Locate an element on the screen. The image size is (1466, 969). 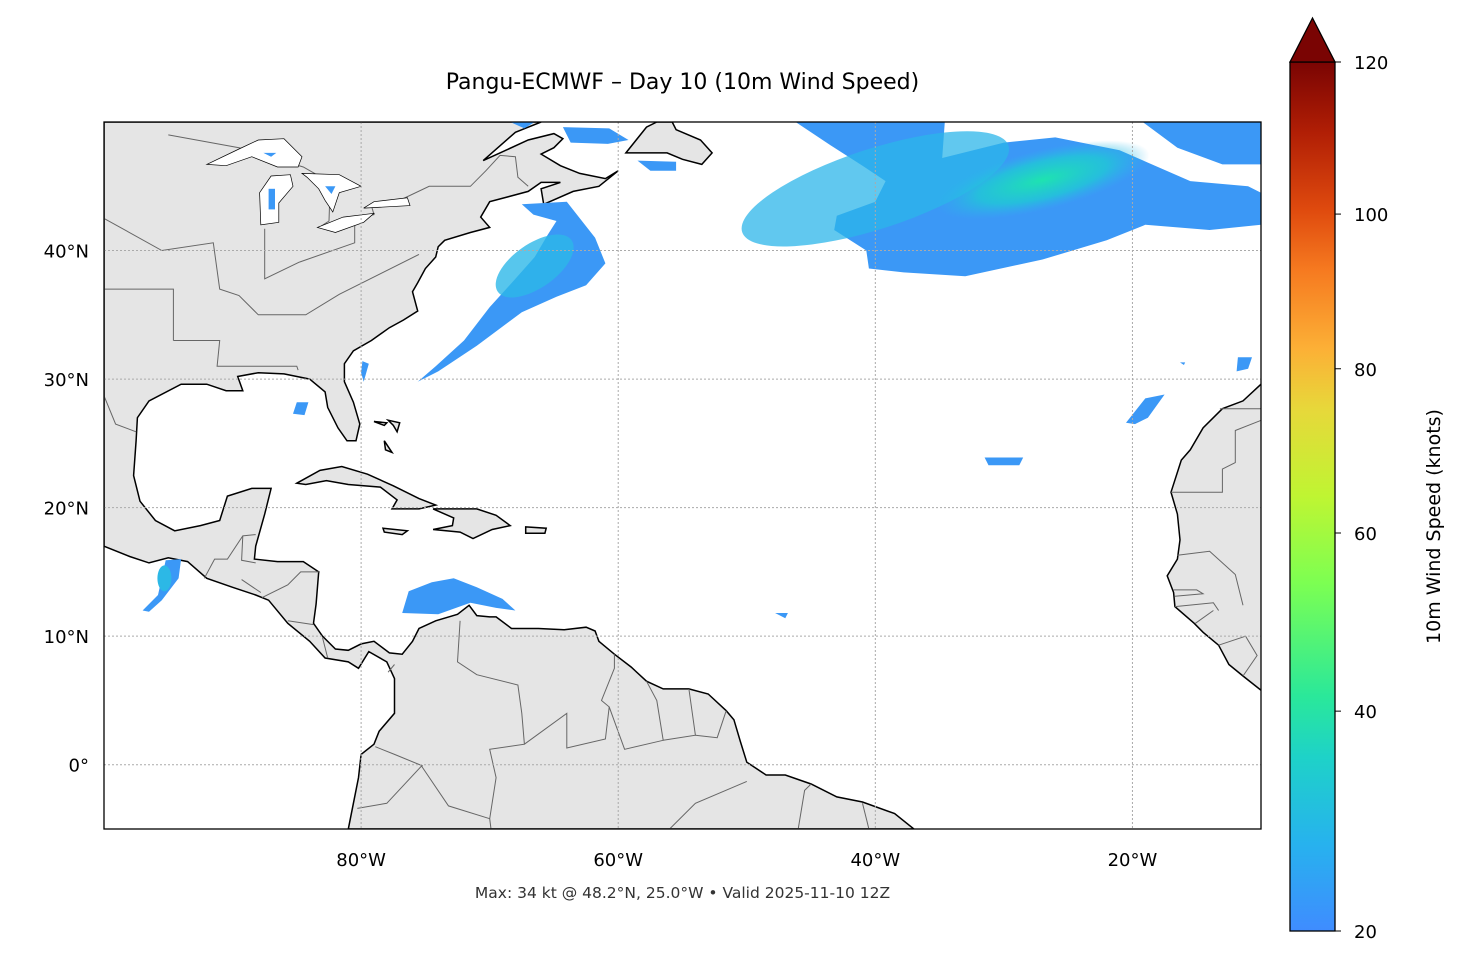
lat-tick-label: 0° is located at coordinates (79, 766).